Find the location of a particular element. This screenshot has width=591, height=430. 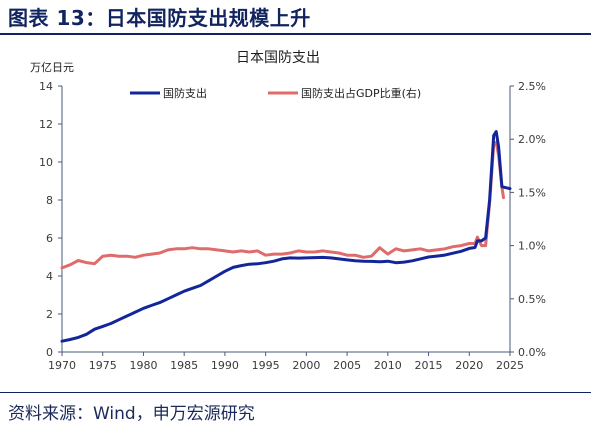

y-tick-label: 8 is located at coordinates (49, 200).